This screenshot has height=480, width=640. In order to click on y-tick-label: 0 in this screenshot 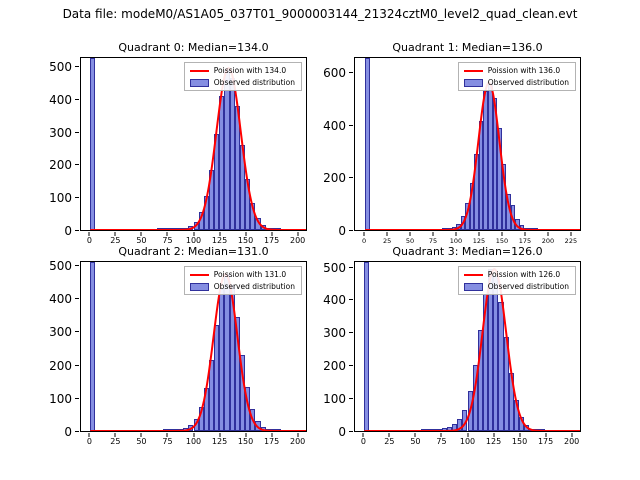, I will do `click(342, 432)`.